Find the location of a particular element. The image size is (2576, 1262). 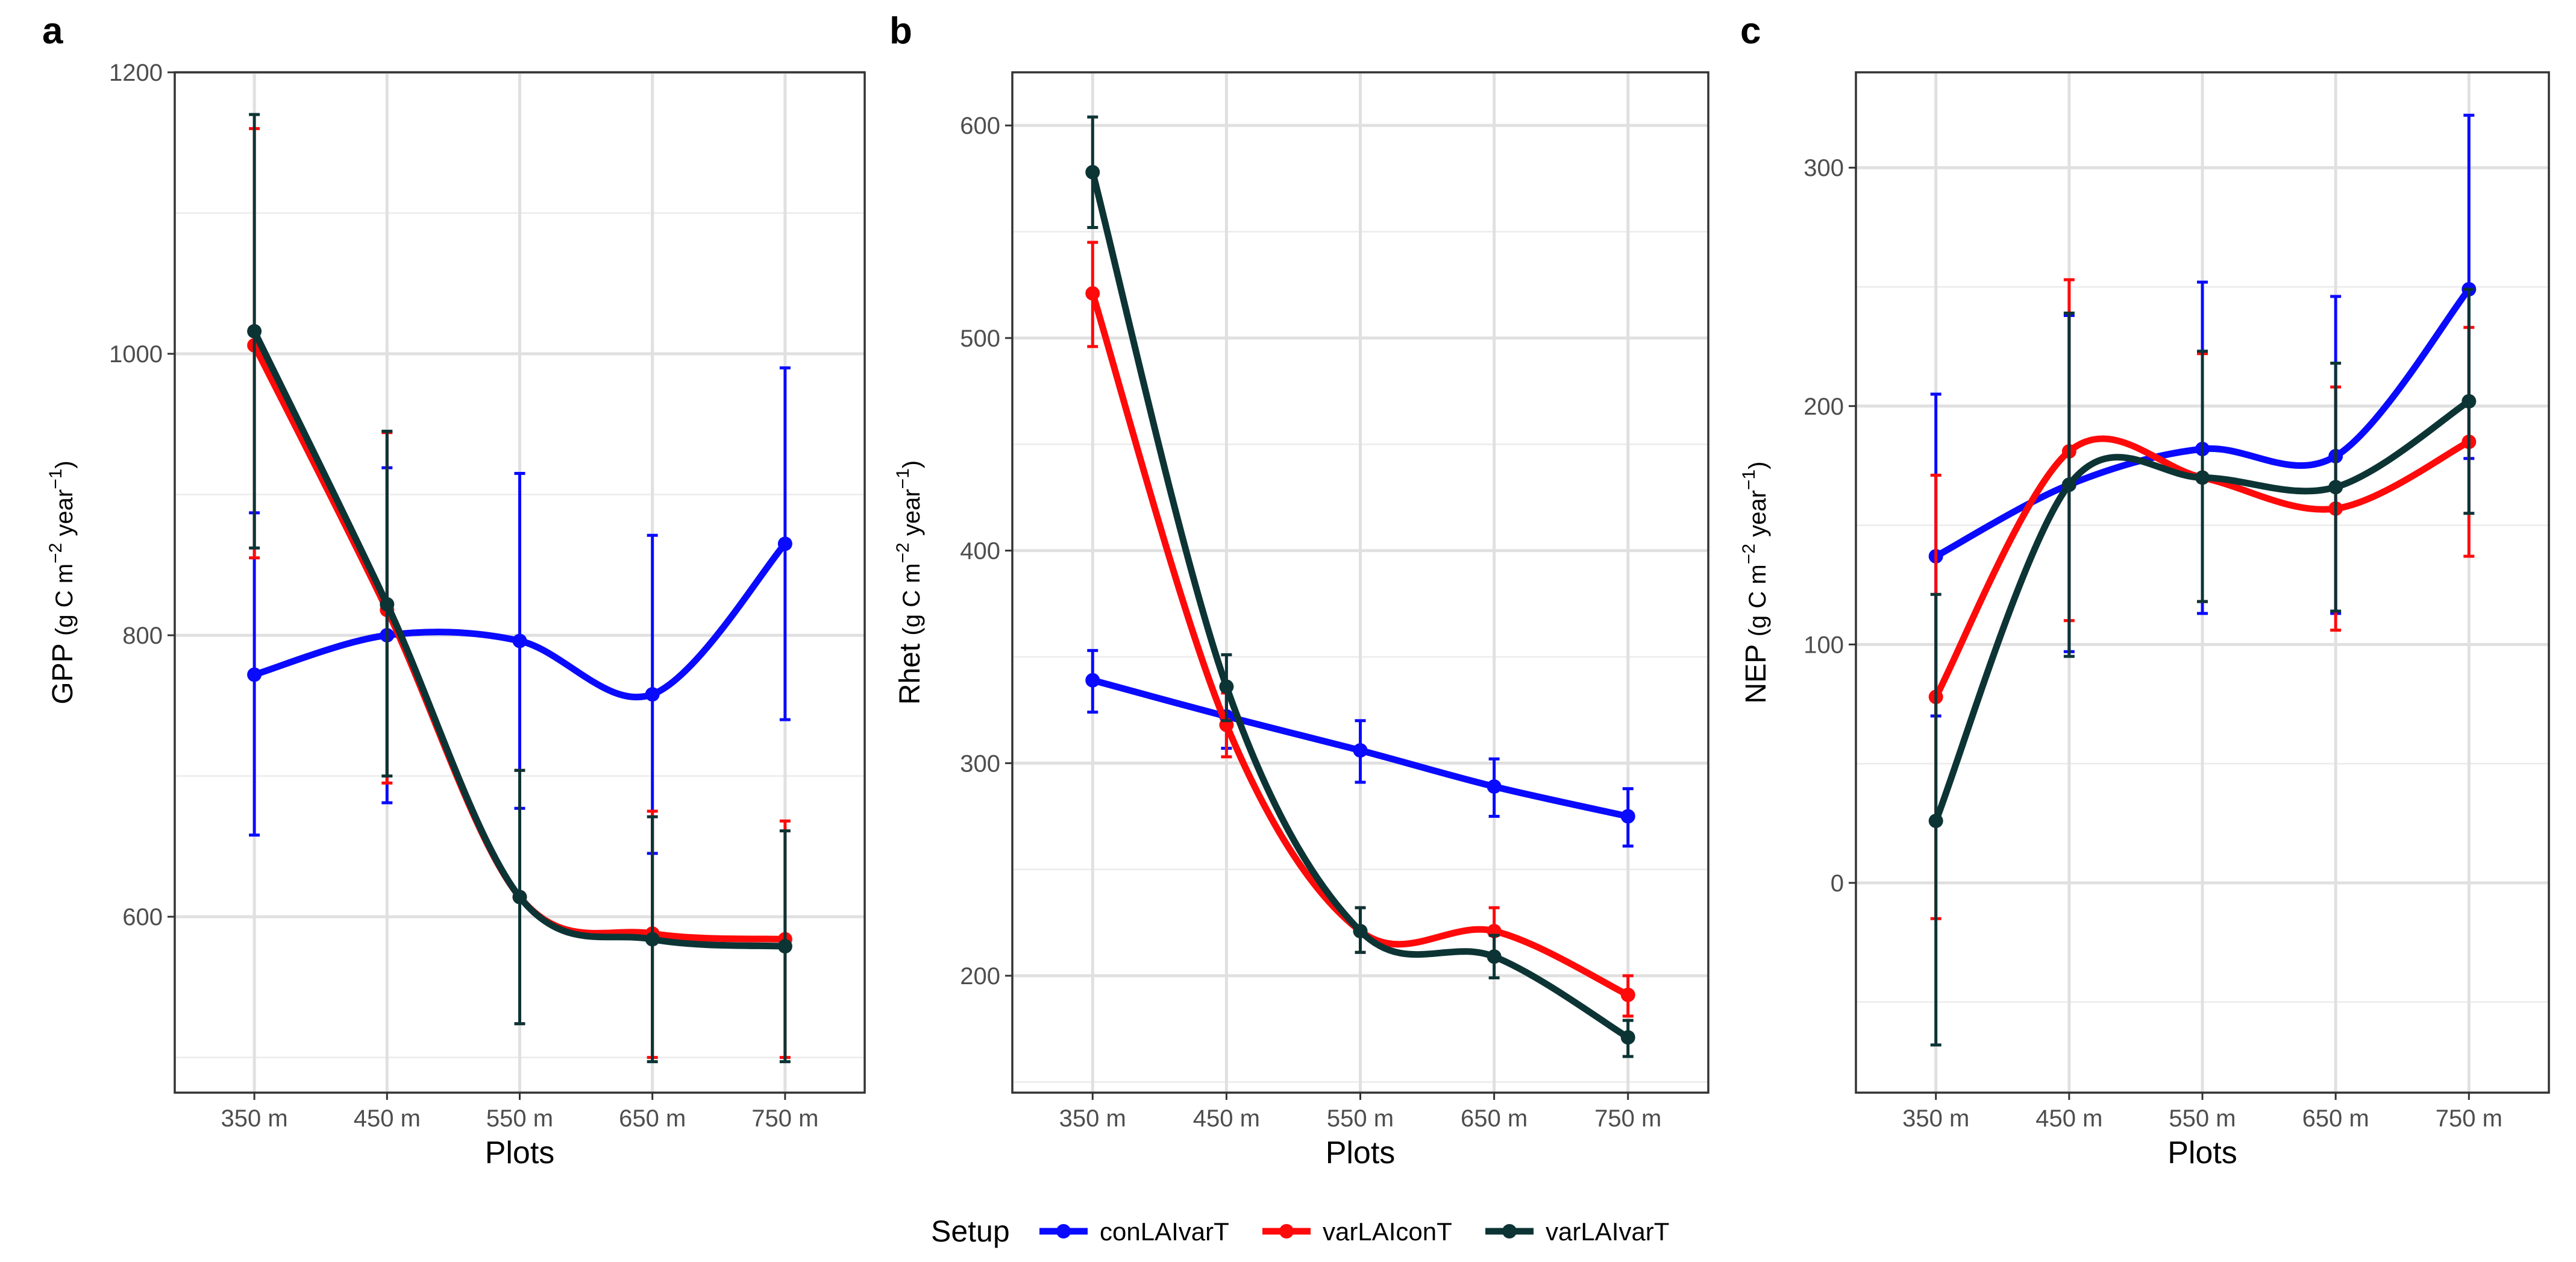

y-tick-label: 400 is located at coordinates (980, 551).